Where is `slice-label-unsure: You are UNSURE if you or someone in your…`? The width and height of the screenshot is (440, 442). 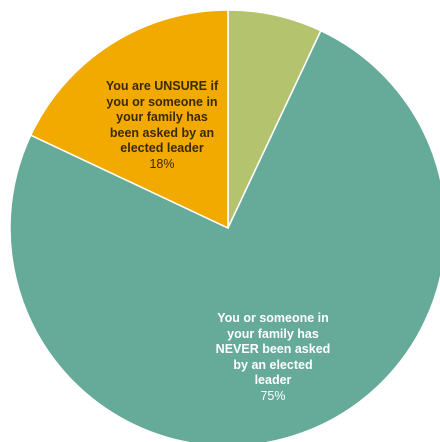 slice-label-unsure: You are UNSURE if you or someone in your… is located at coordinates (162, 125).